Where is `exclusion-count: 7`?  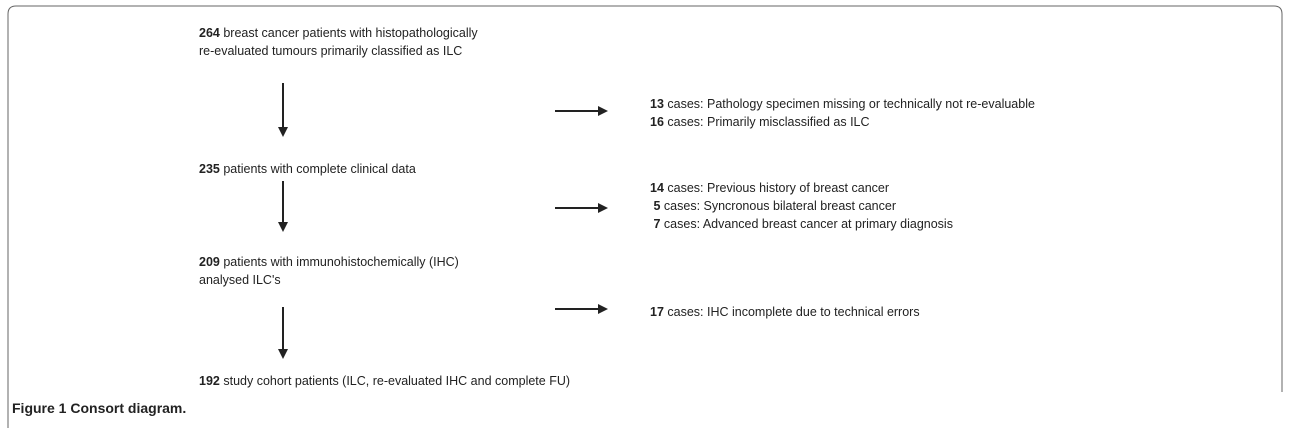 exclusion-count: 7 is located at coordinates (657, 224).